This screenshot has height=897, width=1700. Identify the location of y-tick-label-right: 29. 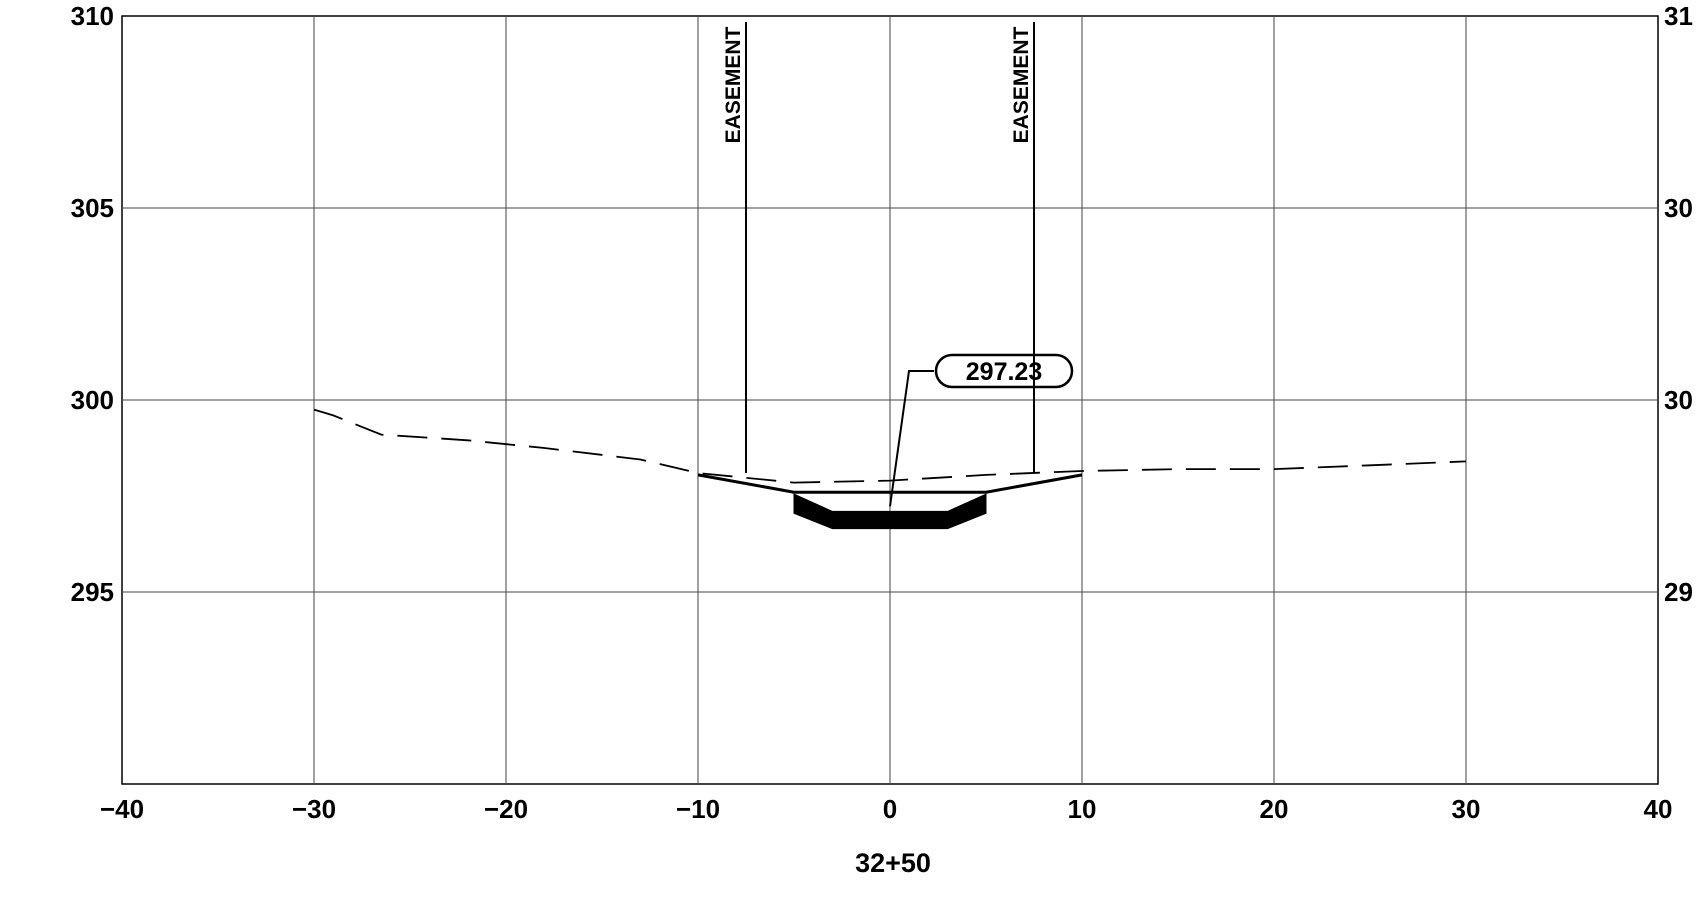
(1678, 592).